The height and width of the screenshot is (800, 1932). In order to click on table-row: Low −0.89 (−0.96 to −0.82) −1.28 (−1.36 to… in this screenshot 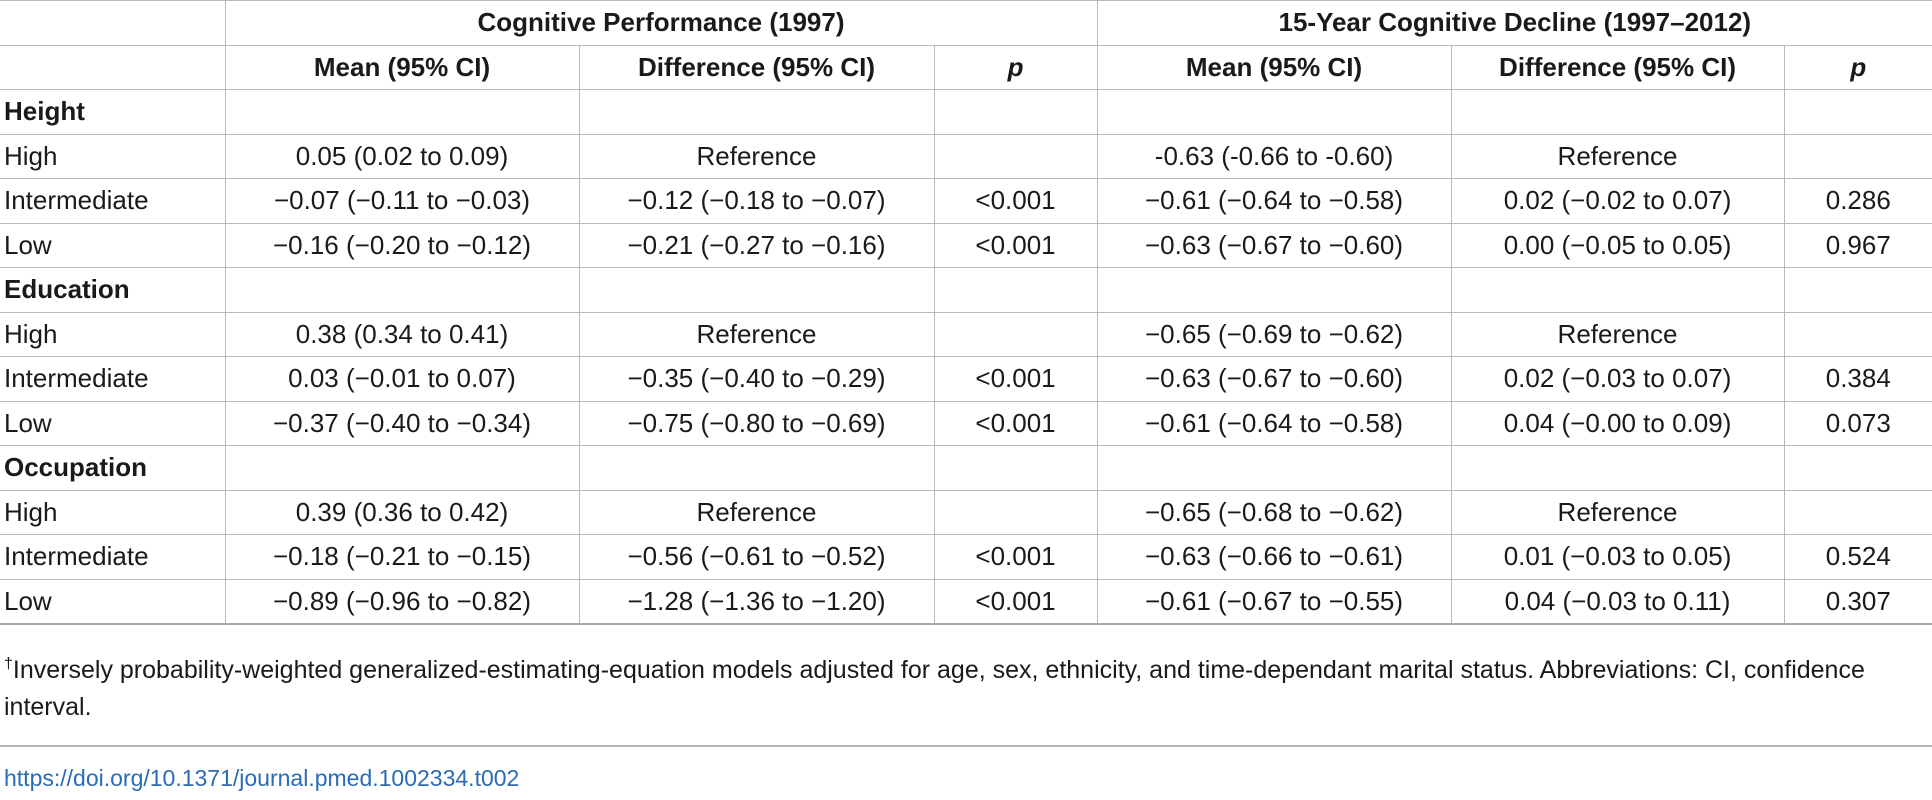, I will do `click(966, 601)`.